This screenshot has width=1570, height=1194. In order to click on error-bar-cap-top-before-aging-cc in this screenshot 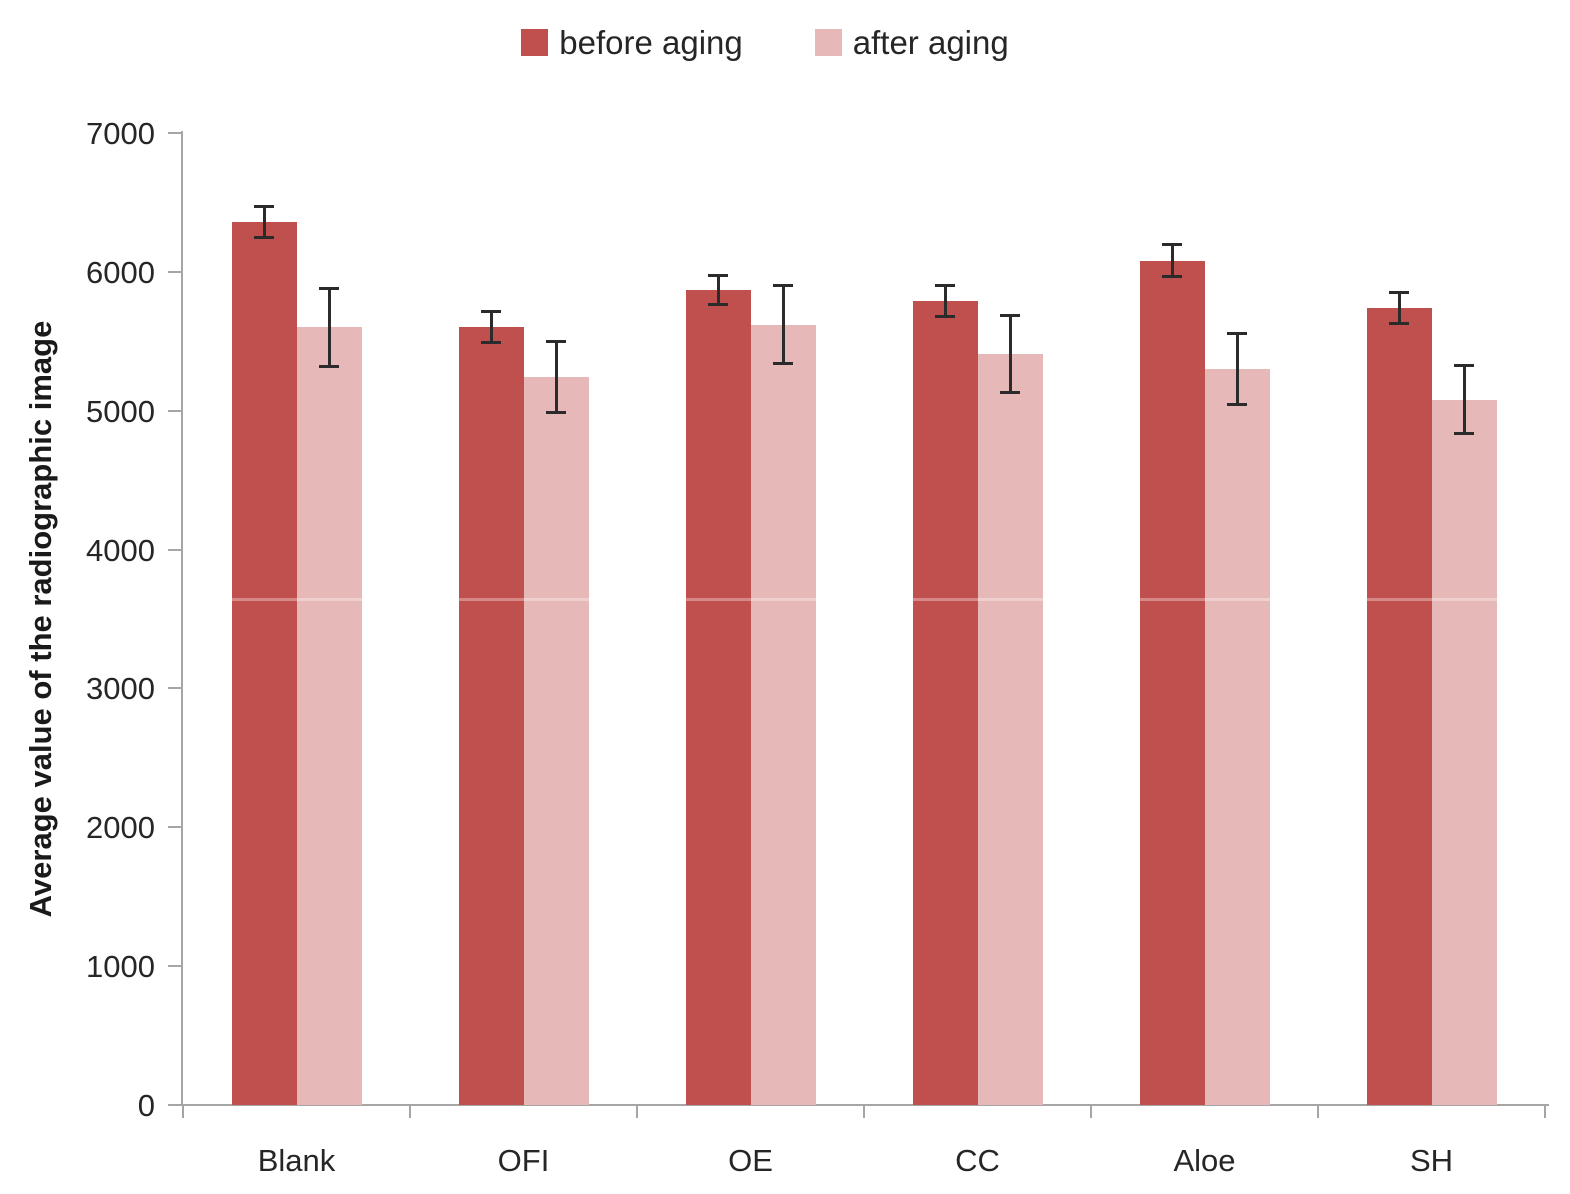, I will do `click(945, 286)`.